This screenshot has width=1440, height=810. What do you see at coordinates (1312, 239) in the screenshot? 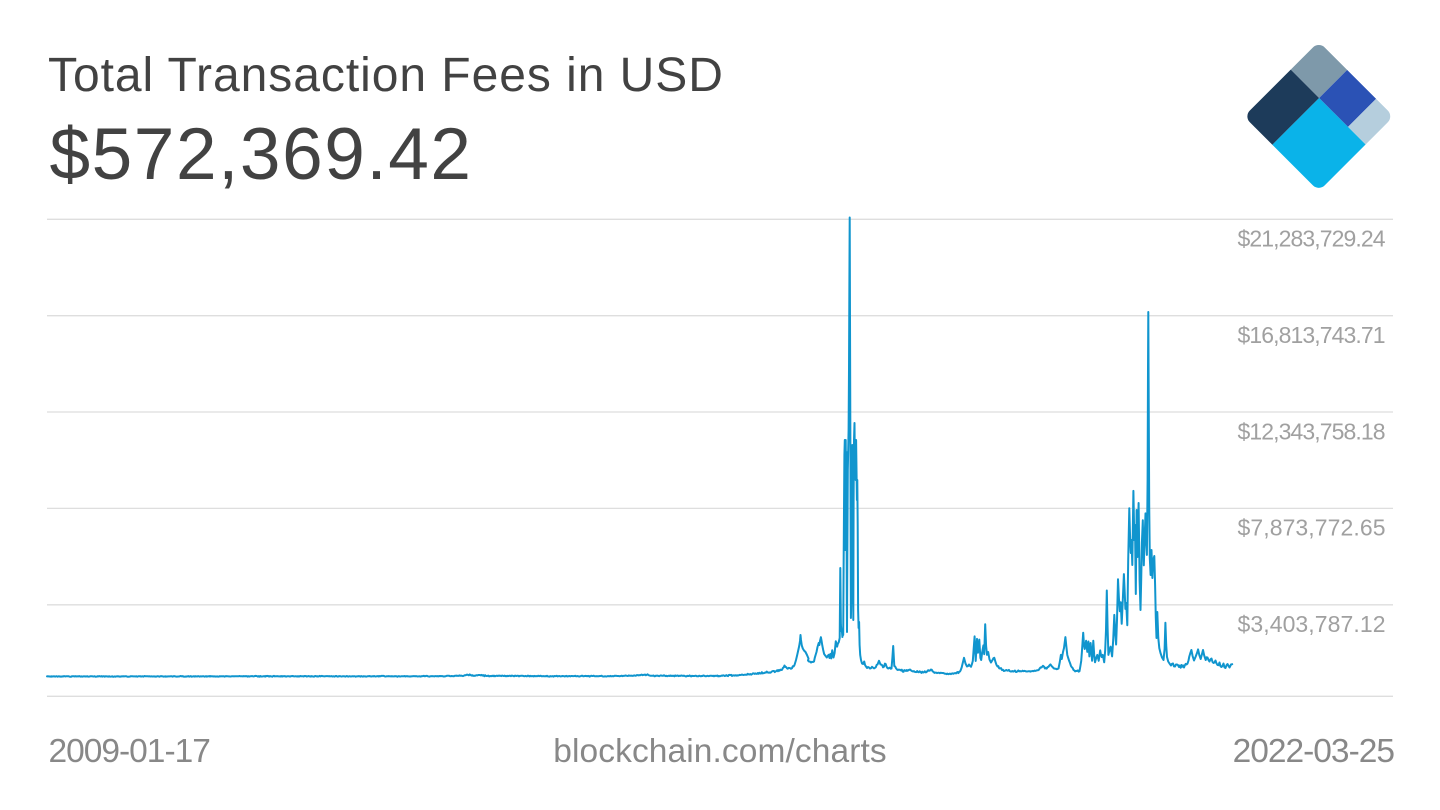
I see `svg-text: $21,283,729.24` at bounding box center [1312, 239].